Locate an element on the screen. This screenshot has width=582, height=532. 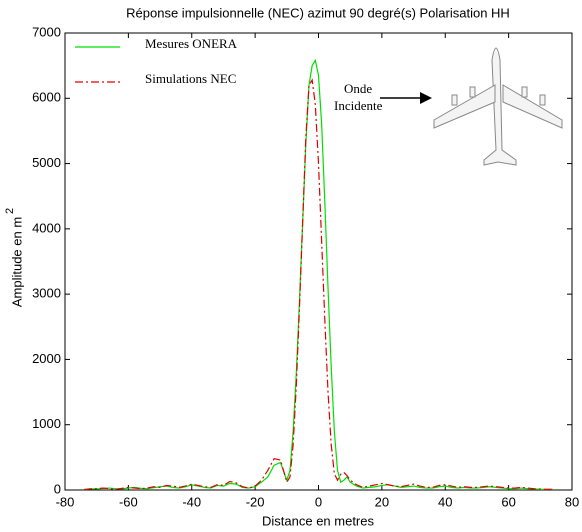
y-tick-label: 4000 is located at coordinates (46, 227).